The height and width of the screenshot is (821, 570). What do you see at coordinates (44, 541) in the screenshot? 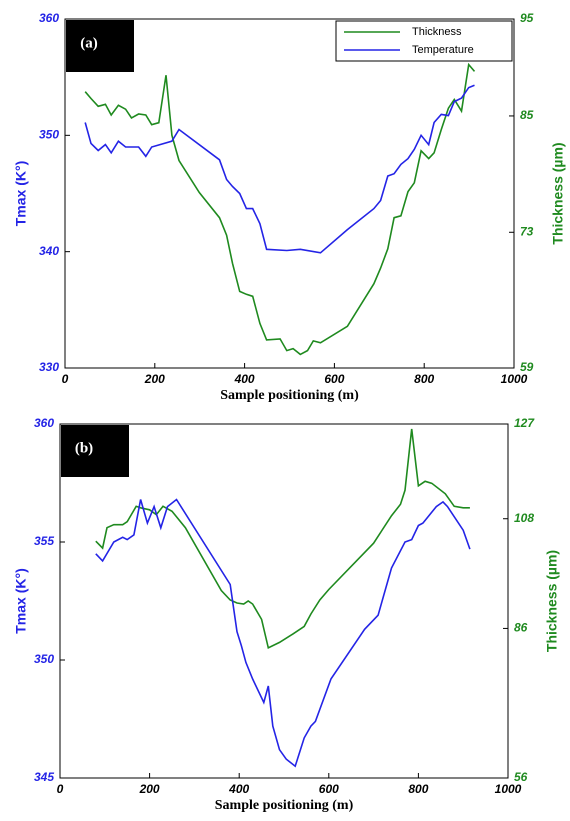
I see `y-tick-label: 355` at bounding box center [44, 541].